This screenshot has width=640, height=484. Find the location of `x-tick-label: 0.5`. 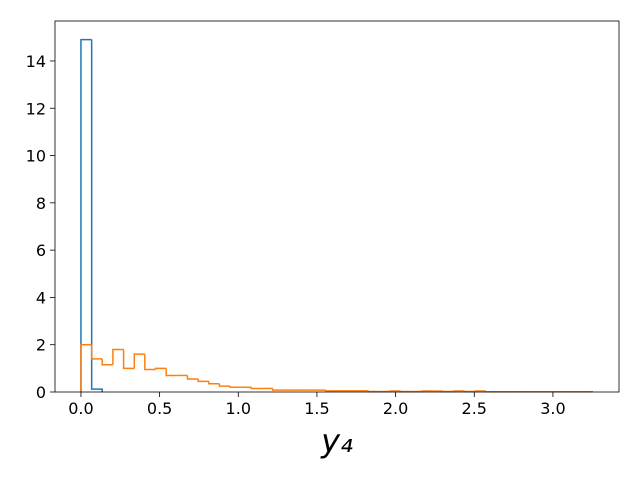

x-tick-label: 0.5 is located at coordinates (159, 408).